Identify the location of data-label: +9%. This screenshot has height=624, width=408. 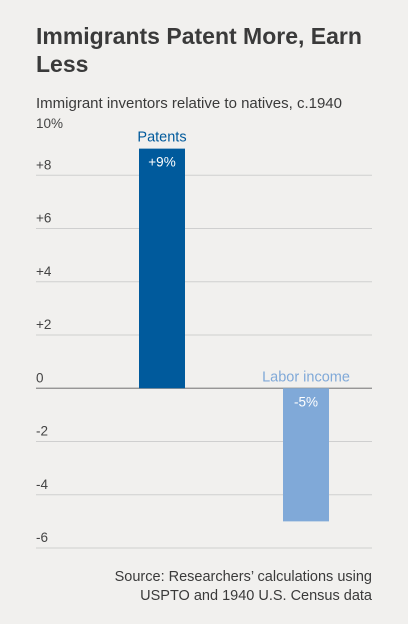
(161, 162).